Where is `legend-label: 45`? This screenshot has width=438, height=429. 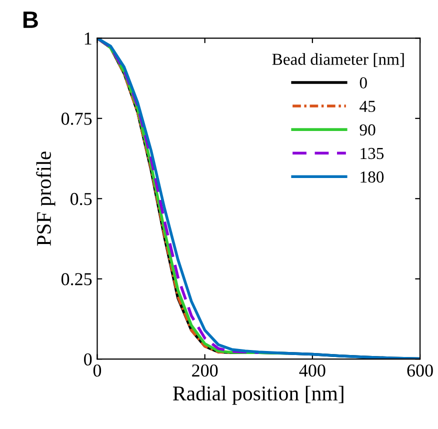 legend-label: 45 is located at coordinates (368, 106).